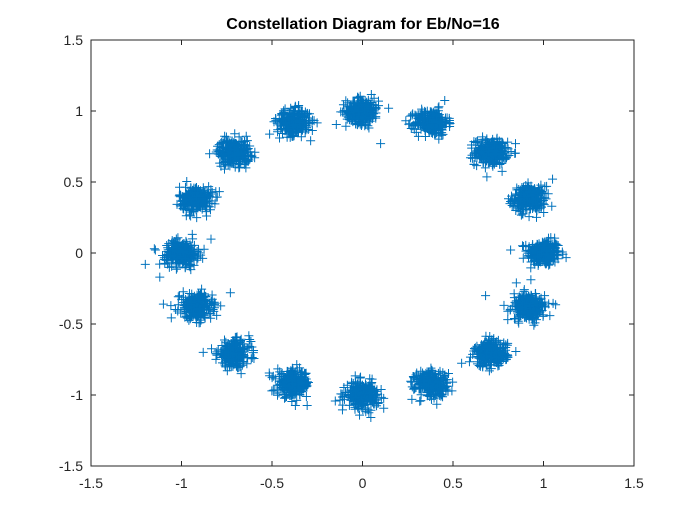  Describe the element at coordinates (634, 483) in the screenshot. I see `x-tick-label: 1.5` at that location.